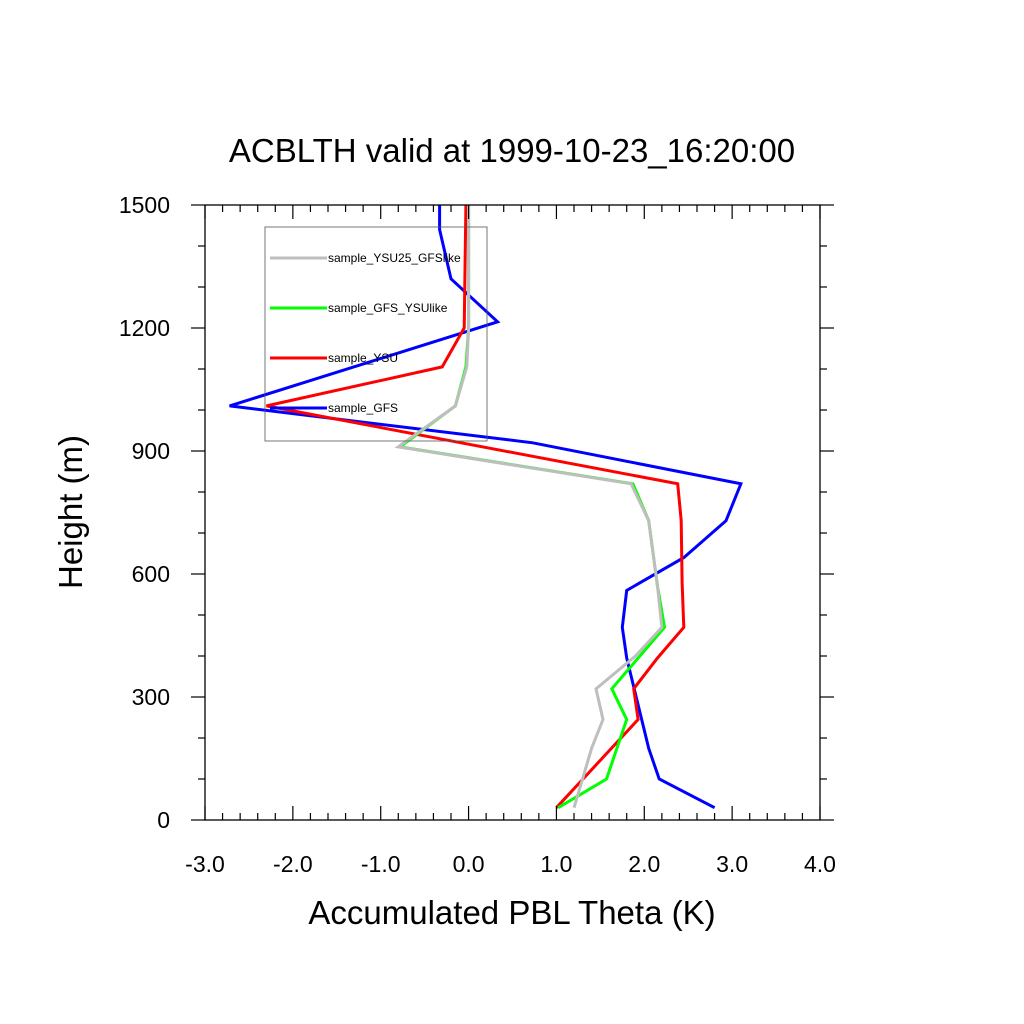 This screenshot has width=1024, height=1024. Describe the element at coordinates (151, 697) in the screenshot. I see `y-tick-label: 300` at that location.